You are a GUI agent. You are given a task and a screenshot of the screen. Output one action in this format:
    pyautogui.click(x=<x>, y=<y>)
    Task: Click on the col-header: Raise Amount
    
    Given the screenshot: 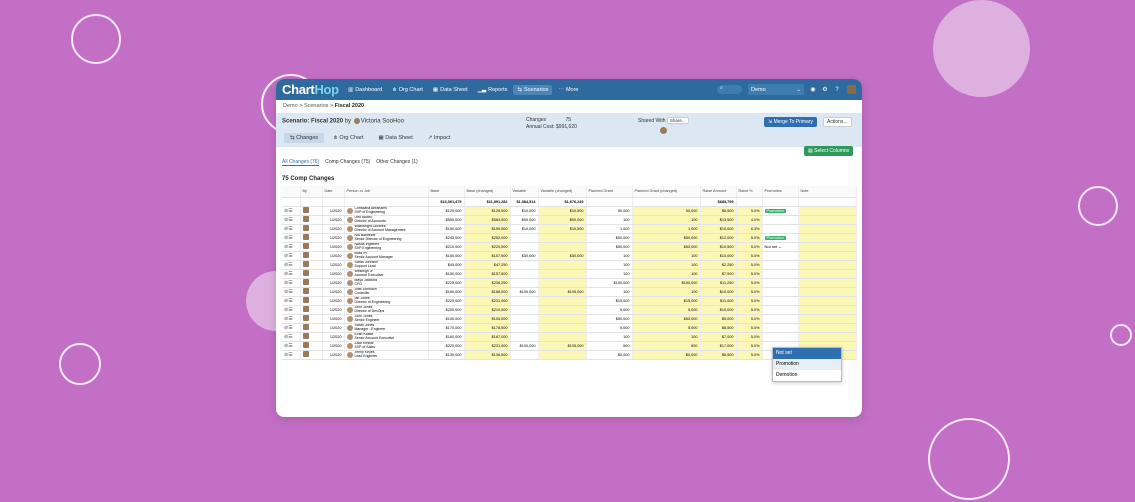 What is the action you would take?
    pyautogui.click(x=718, y=192)
    